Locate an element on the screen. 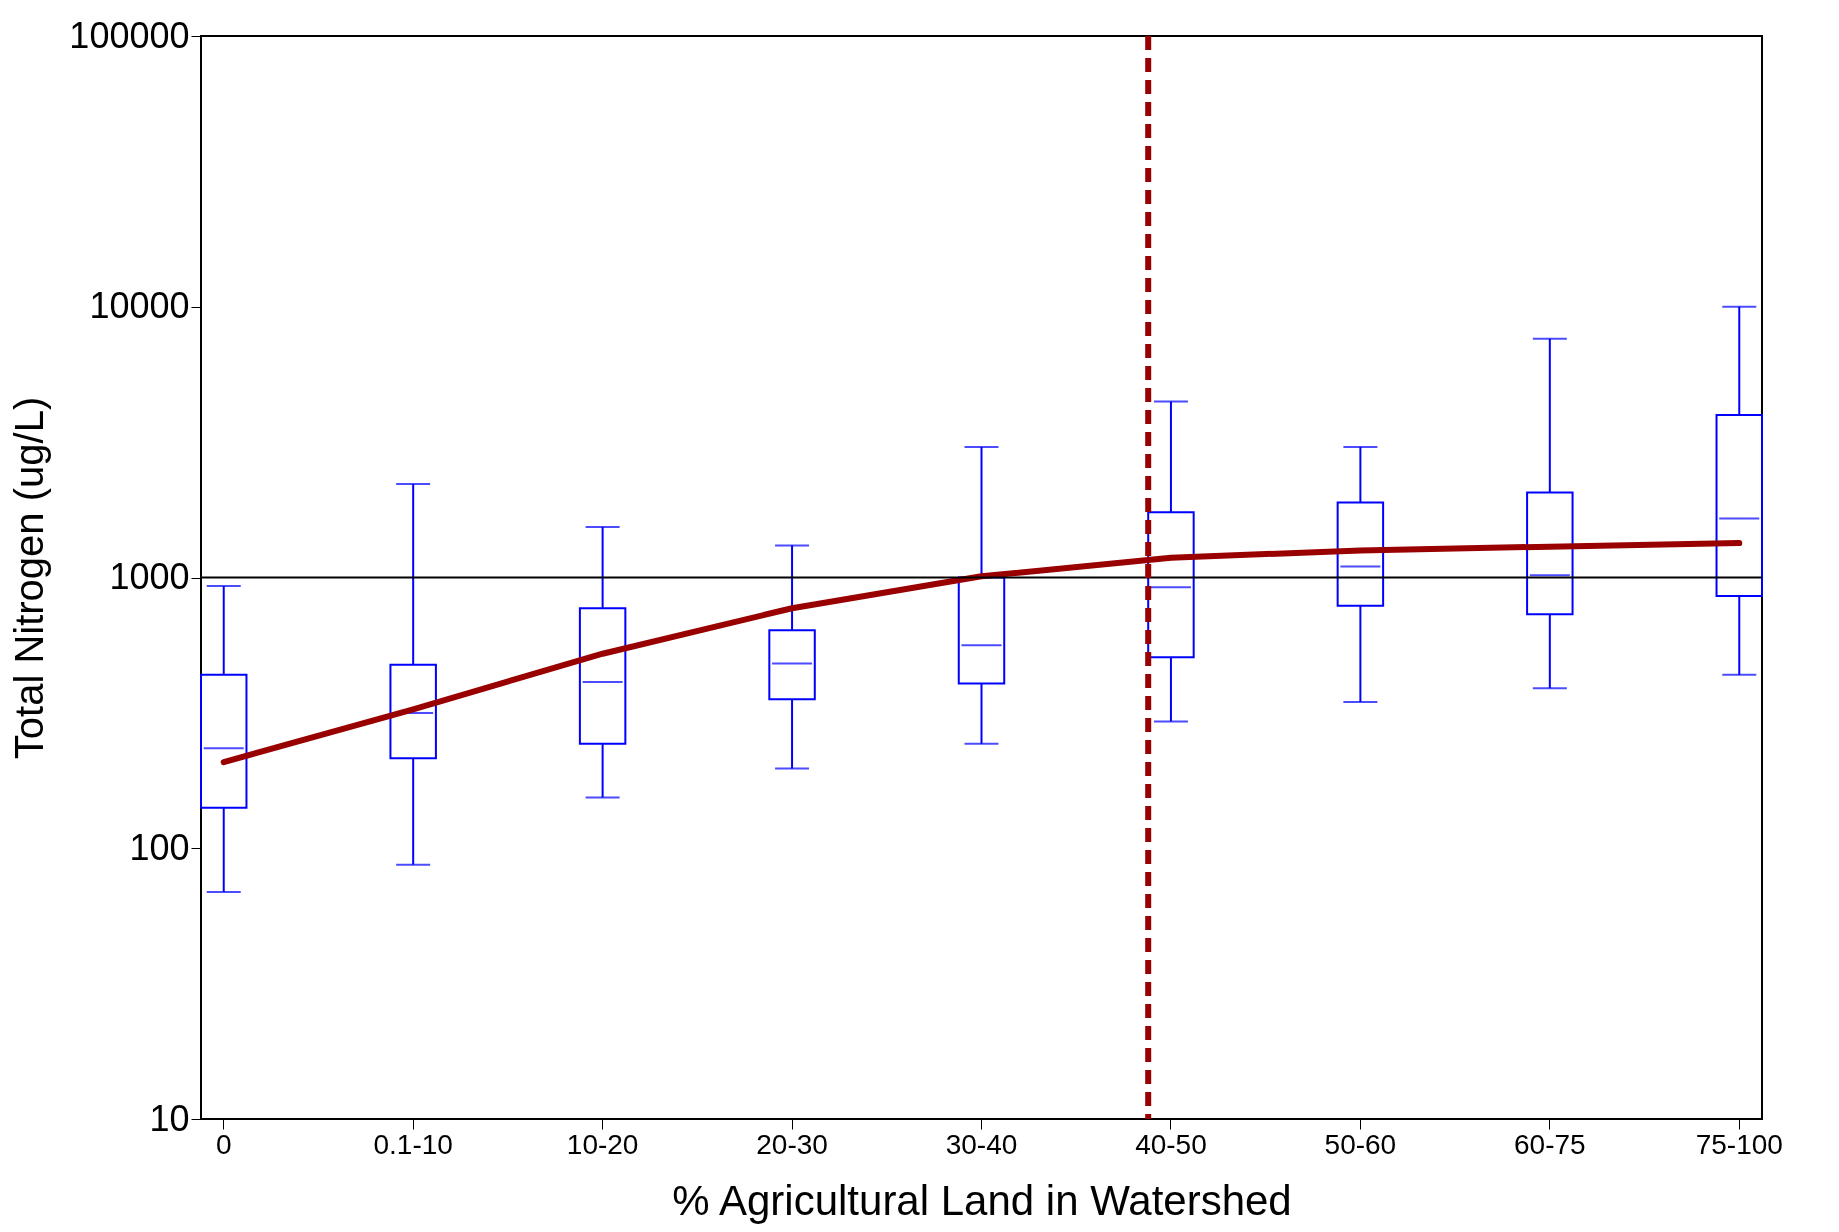  x-tick-label: 60-75 is located at coordinates (1550, 1144).